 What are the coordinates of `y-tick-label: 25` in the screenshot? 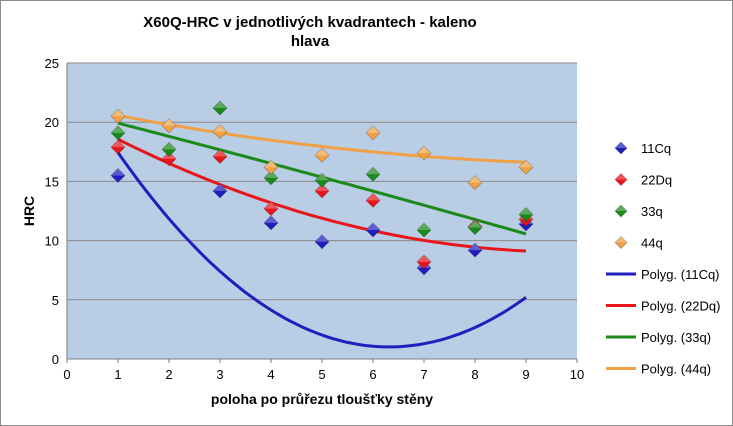 It's located at (52, 63).